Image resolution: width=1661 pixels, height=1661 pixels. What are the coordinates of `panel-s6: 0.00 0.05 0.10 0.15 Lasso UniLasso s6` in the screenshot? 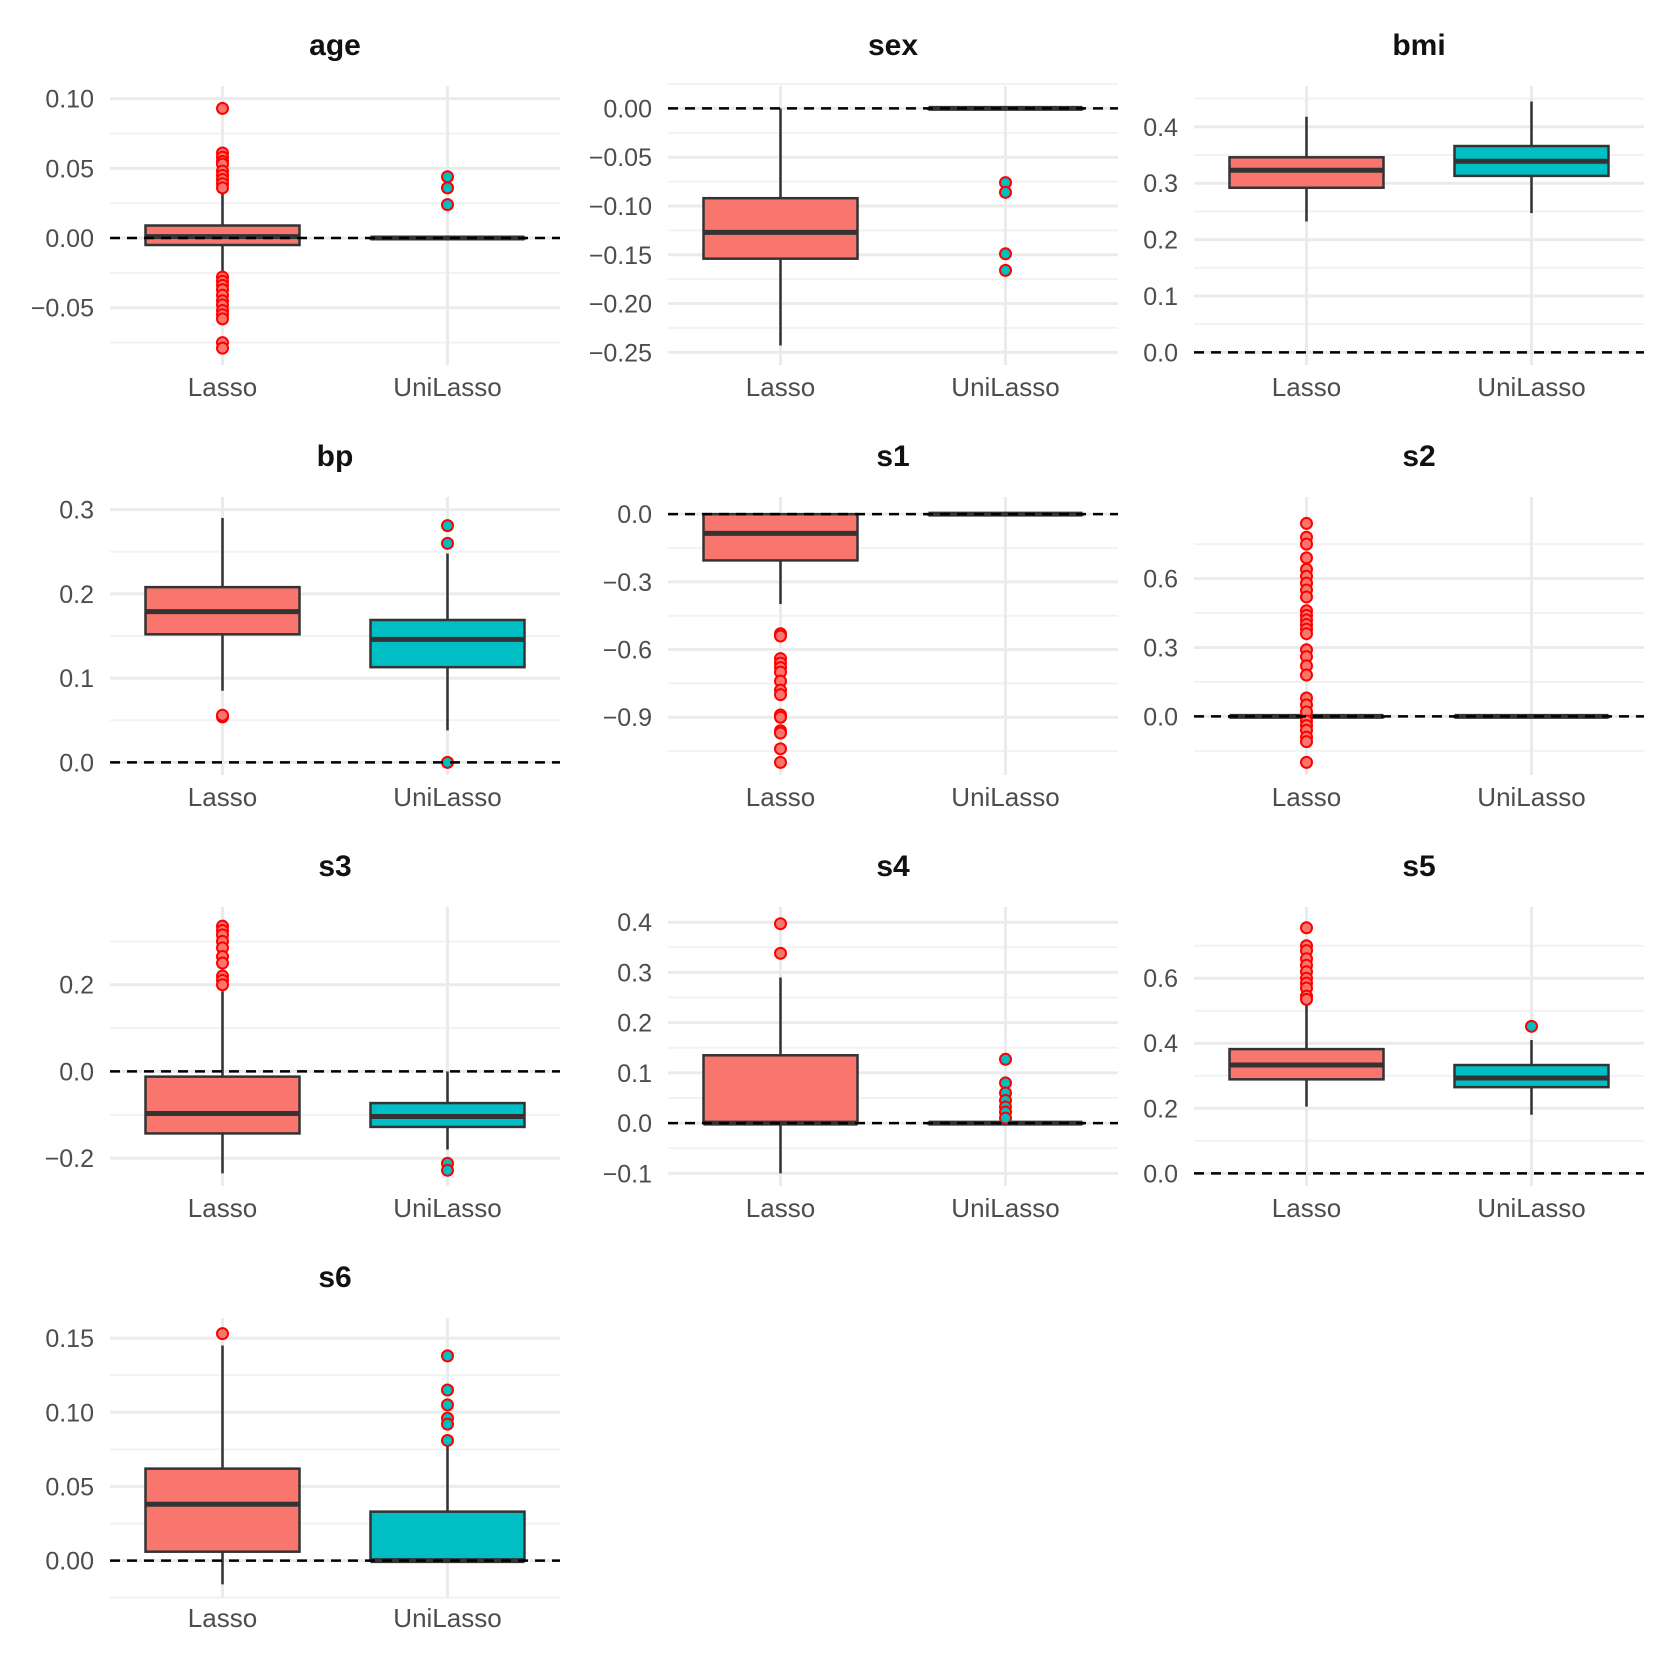 It's located at (302, 1447).